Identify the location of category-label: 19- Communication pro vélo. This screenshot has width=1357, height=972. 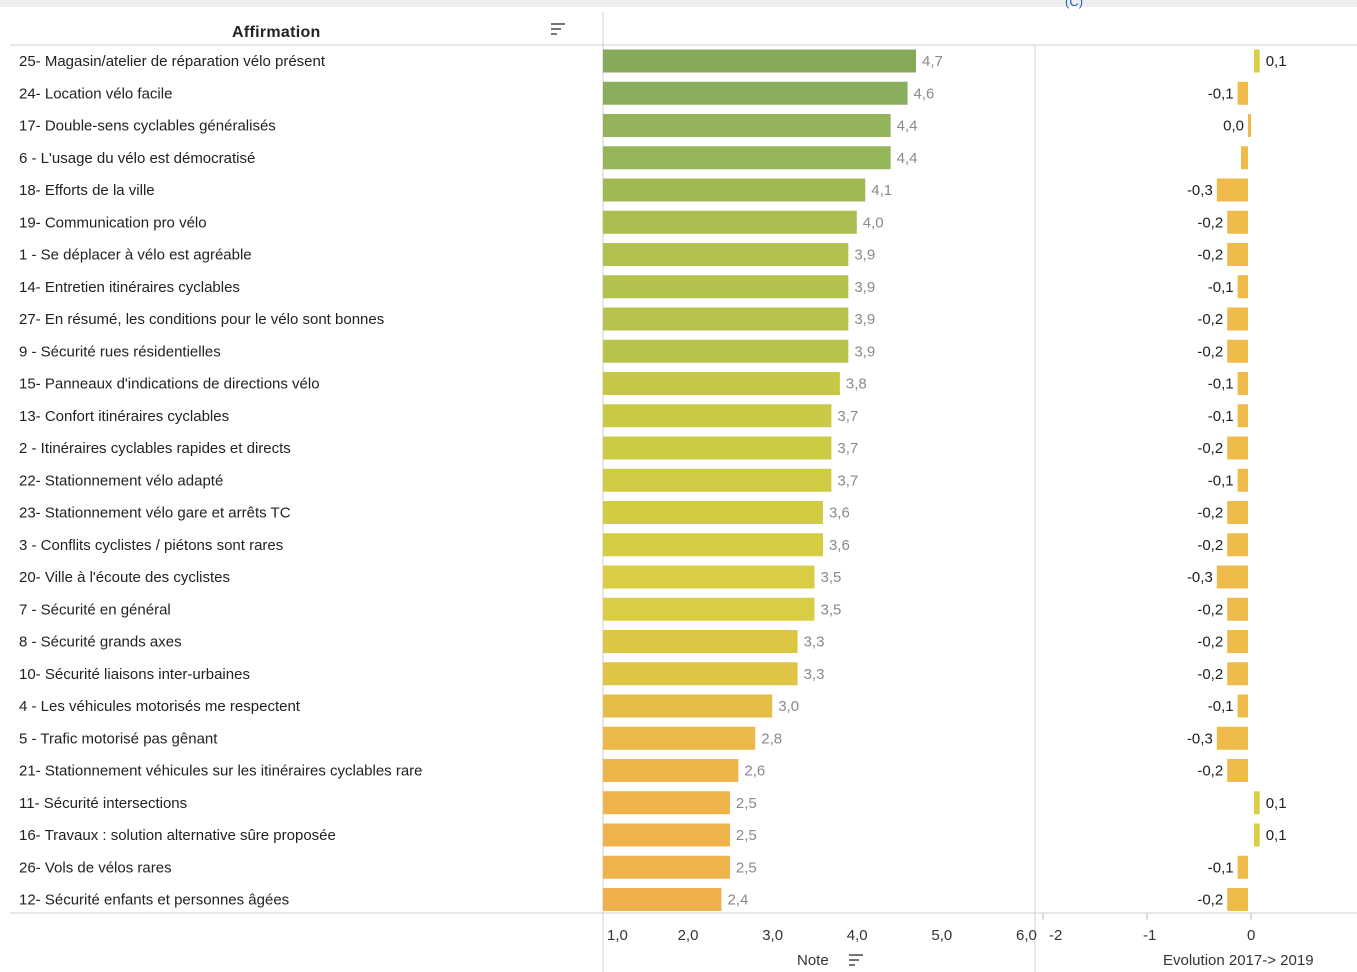
(113, 222).